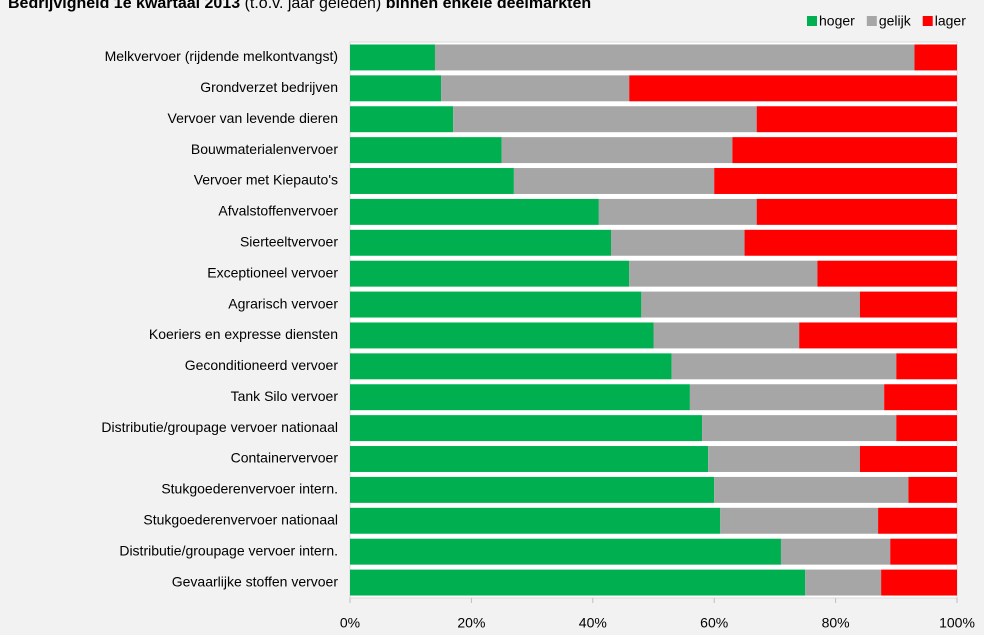 The image size is (984, 635). I want to click on legend-label: gelijk, so click(895, 21).